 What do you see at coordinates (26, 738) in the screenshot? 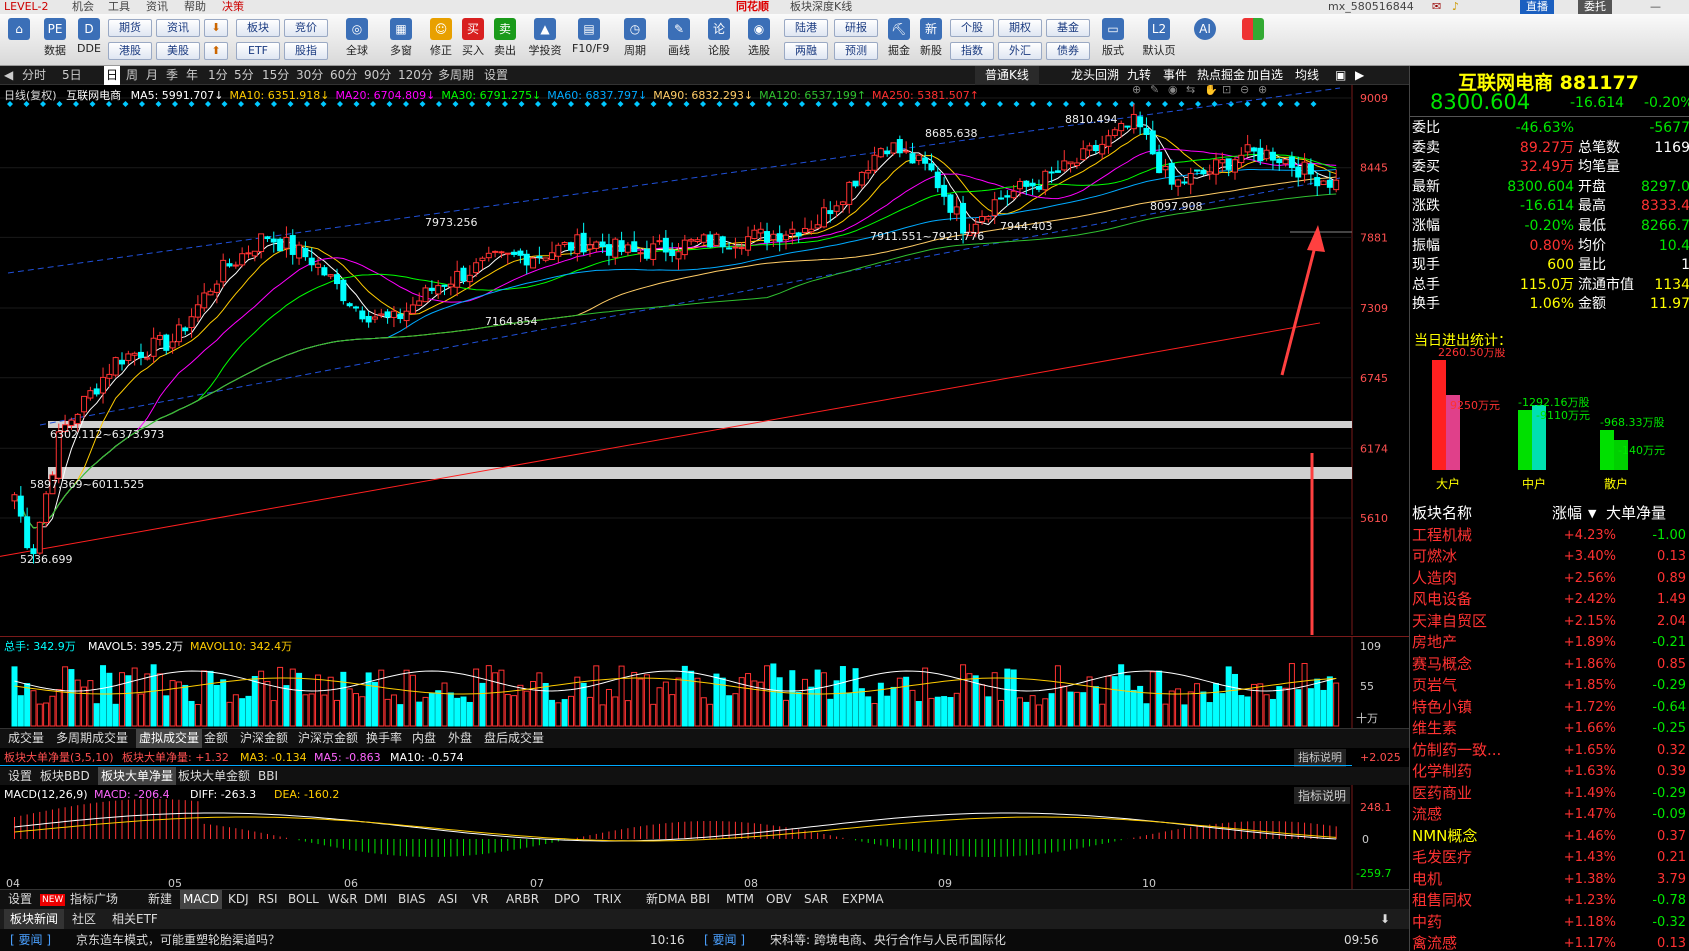
I see `vol-tab-0: 成交量` at bounding box center [26, 738].